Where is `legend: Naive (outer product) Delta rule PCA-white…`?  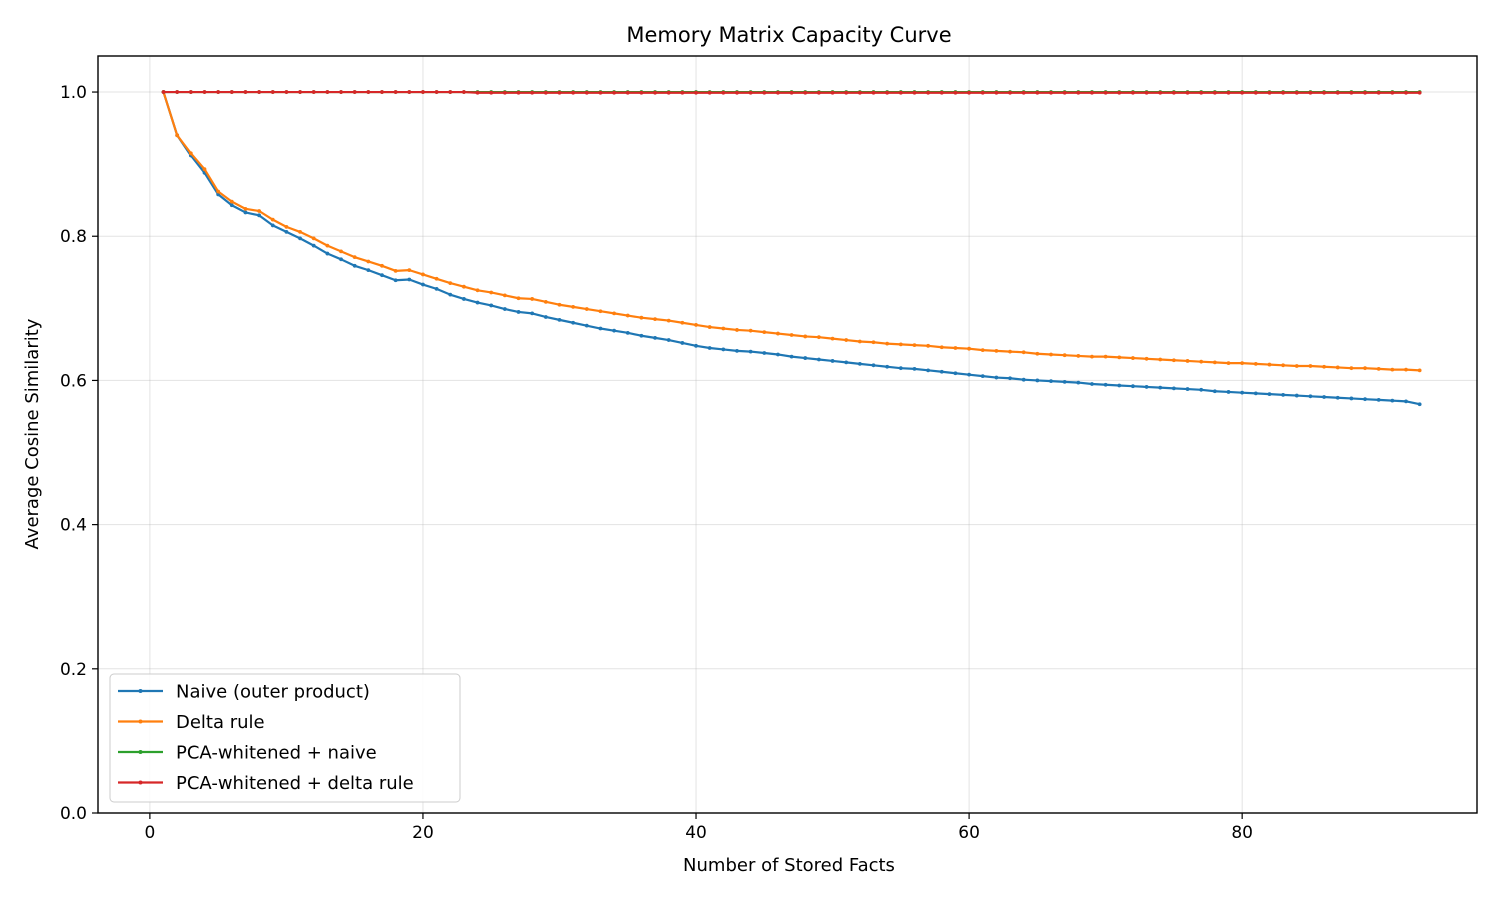
legend: Naive (outer product) Delta rule PCA-white… is located at coordinates (285, 738).